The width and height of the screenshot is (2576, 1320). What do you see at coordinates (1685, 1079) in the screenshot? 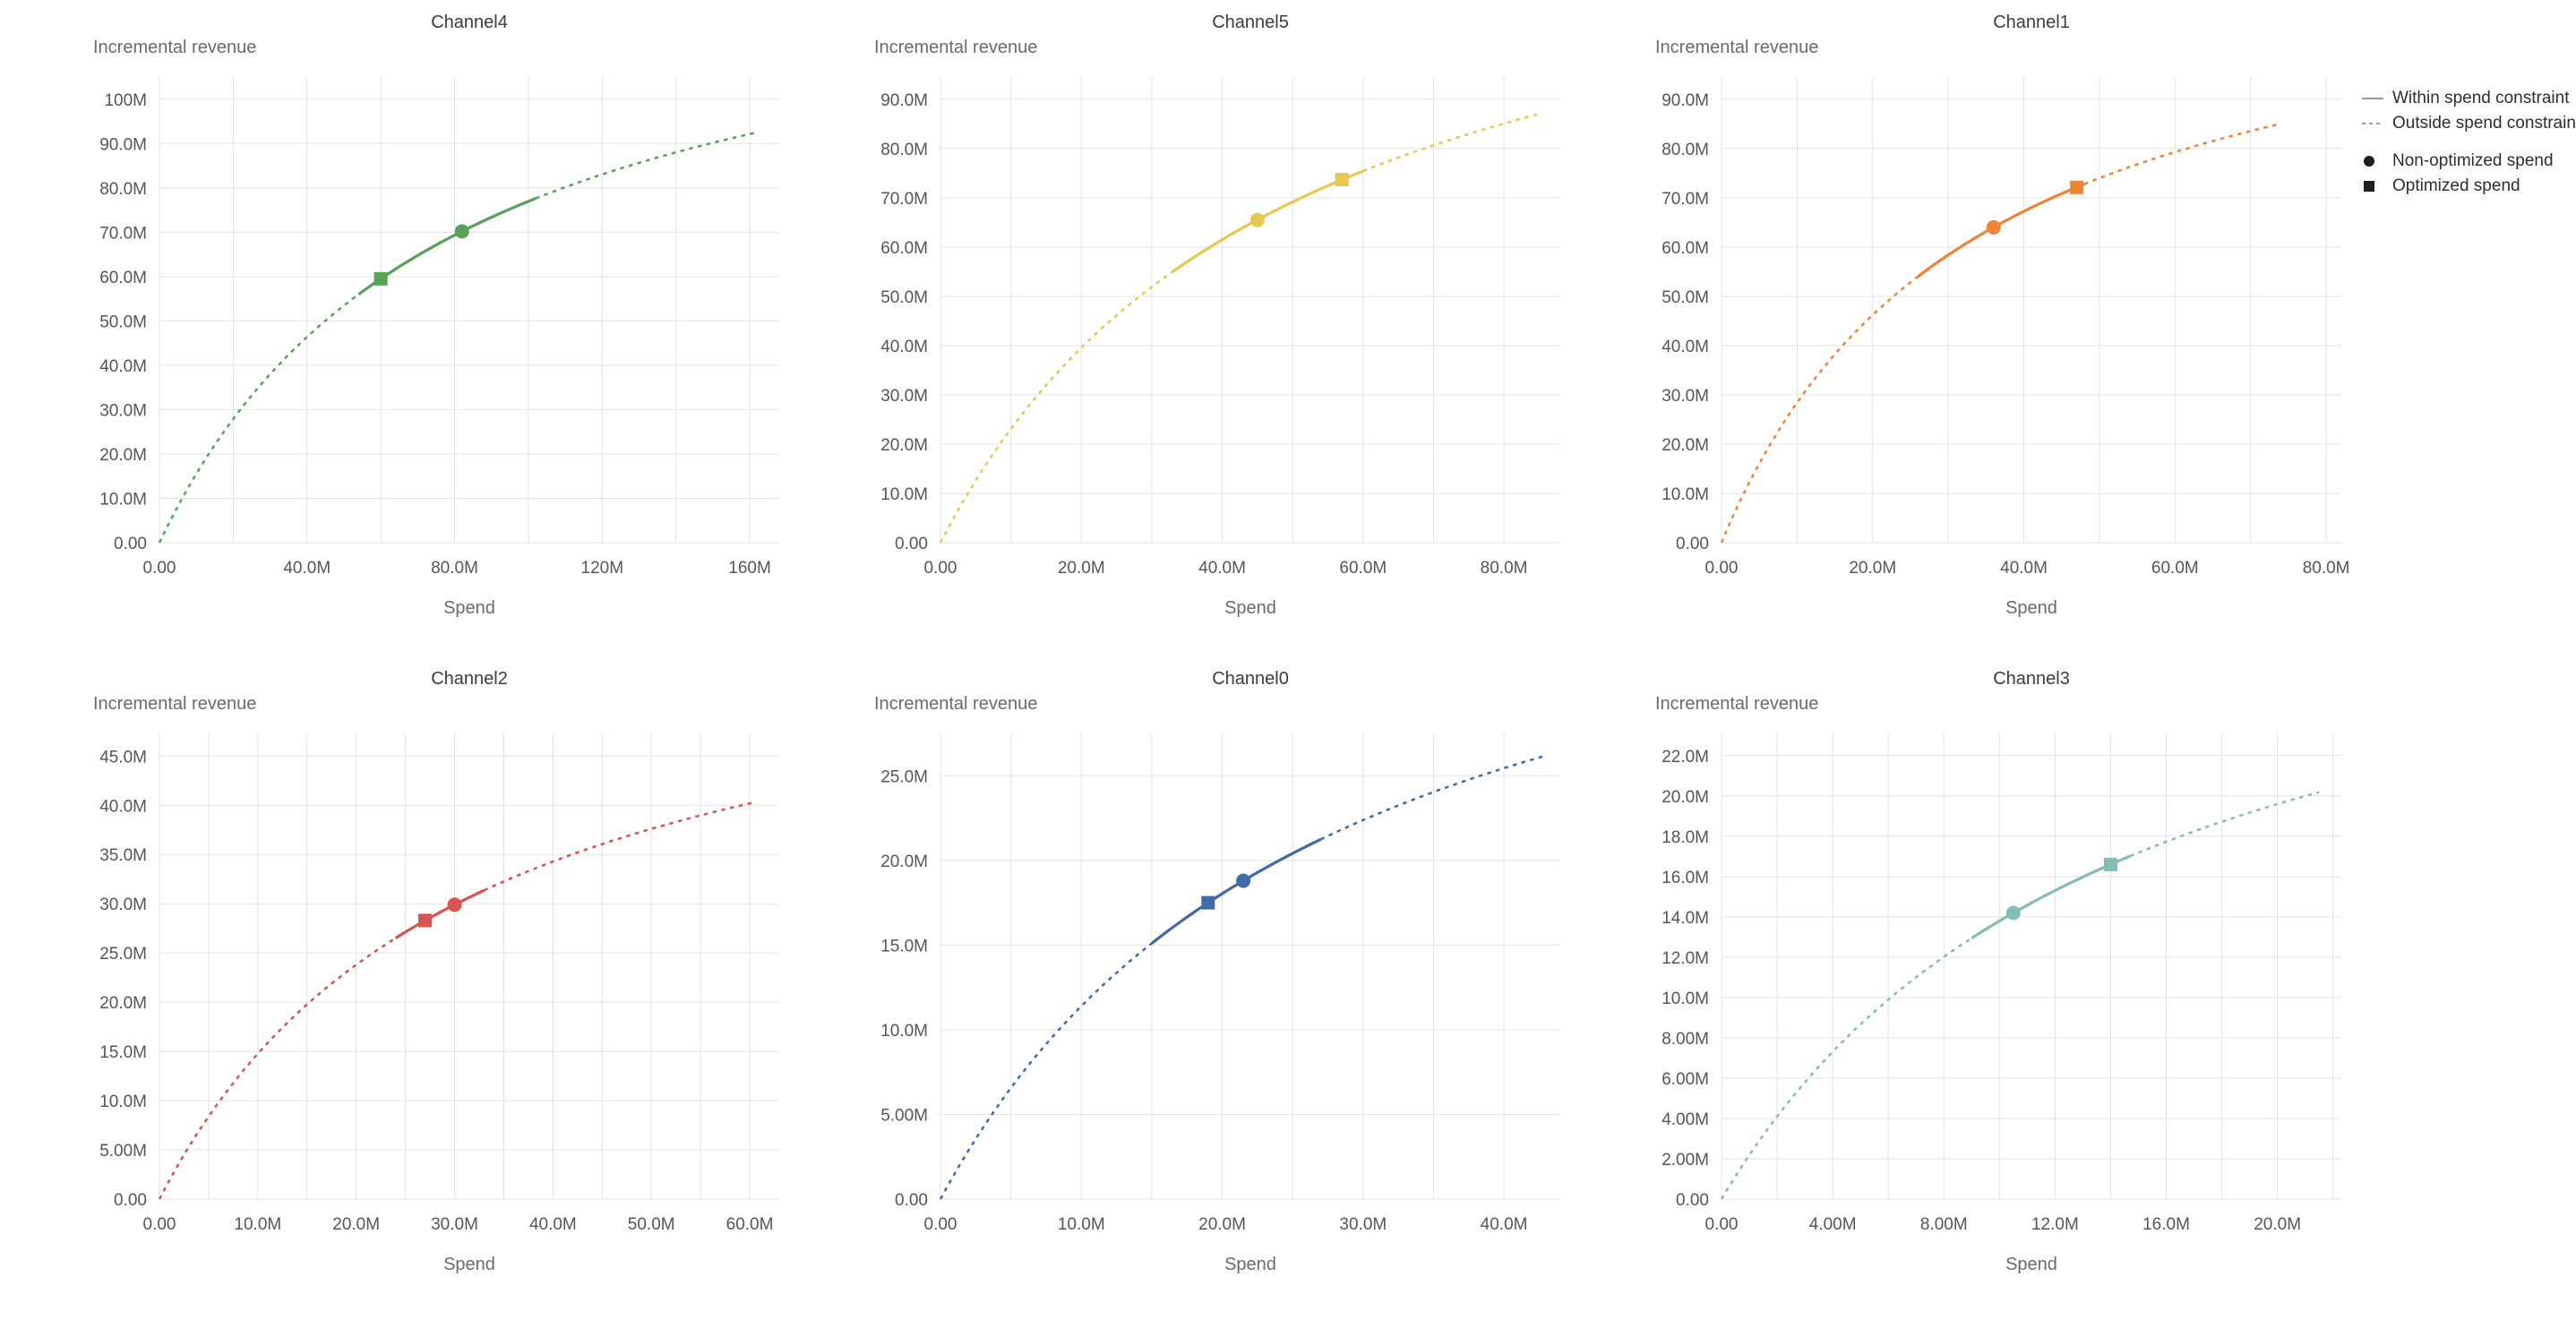
I see `y-tick-label: 6.00M` at bounding box center [1685, 1079].